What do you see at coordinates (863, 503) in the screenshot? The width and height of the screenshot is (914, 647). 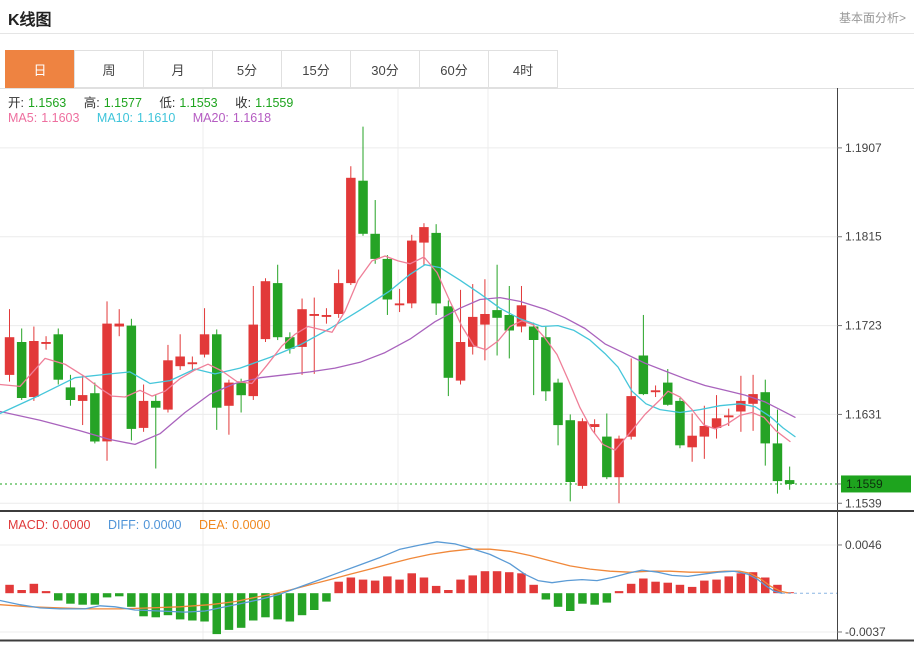 I see `price-tick-label: 1.1539` at bounding box center [863, 503].